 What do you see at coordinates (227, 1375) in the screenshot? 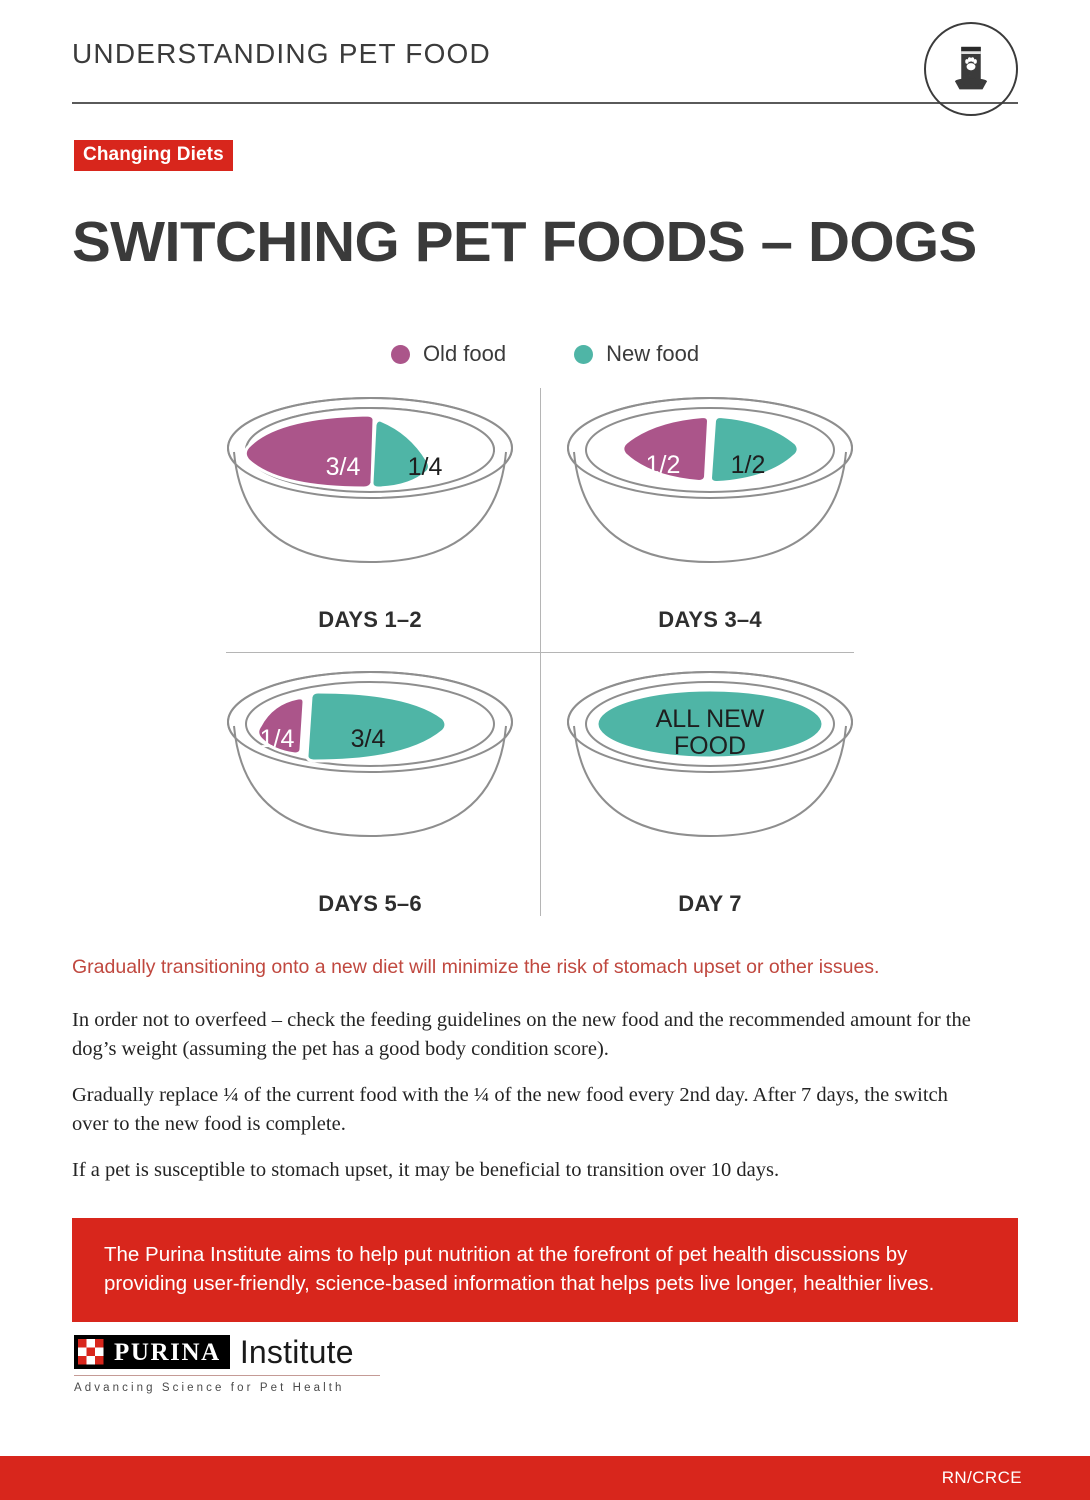
I see `logo-divider` at bounding box center [227, 1375].